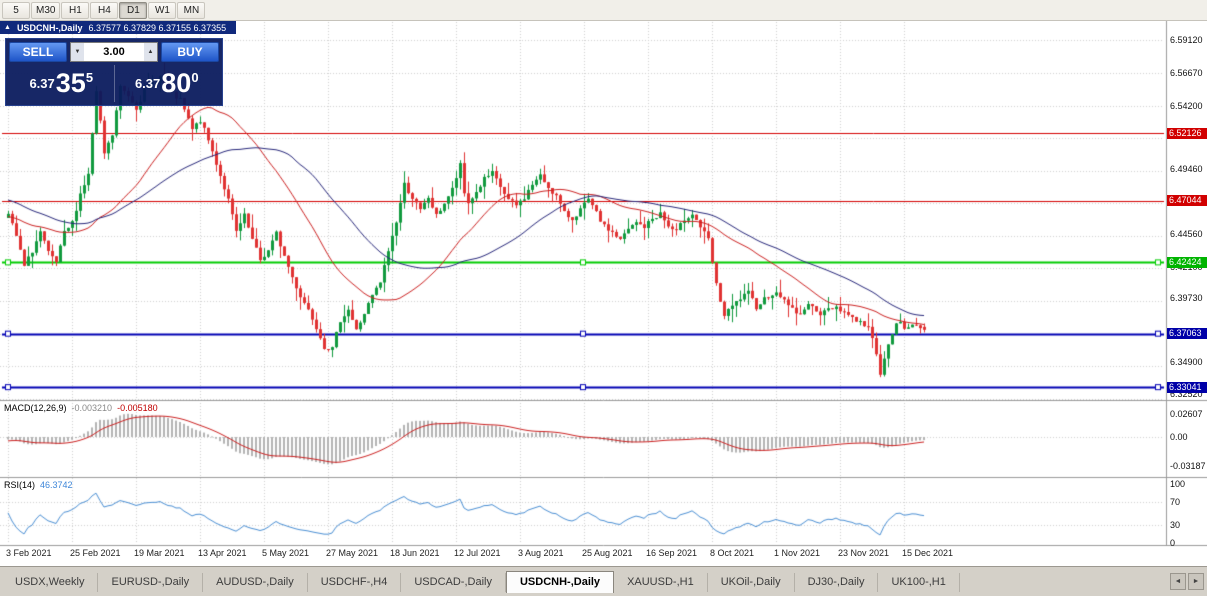 This screenshot has width=1207, height=596. What do you see at coordinates (56, 485) in the screenshot?
I see `rsi-value: 46.3742` at bounding box center [56, 485].